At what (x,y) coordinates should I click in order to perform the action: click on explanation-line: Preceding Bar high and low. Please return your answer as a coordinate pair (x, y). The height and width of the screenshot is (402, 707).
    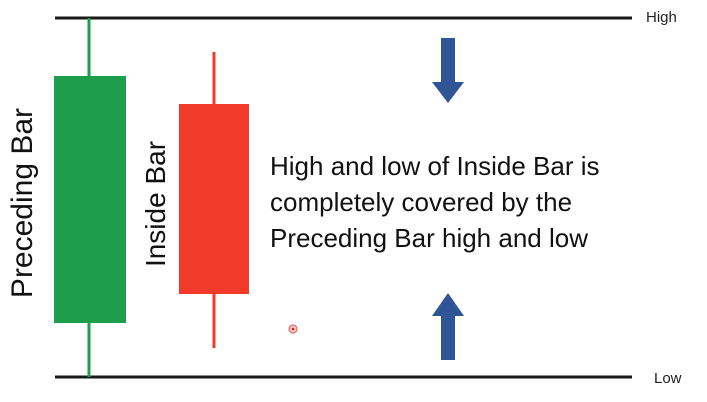
    Looking at the image, I should click on (429, 238).